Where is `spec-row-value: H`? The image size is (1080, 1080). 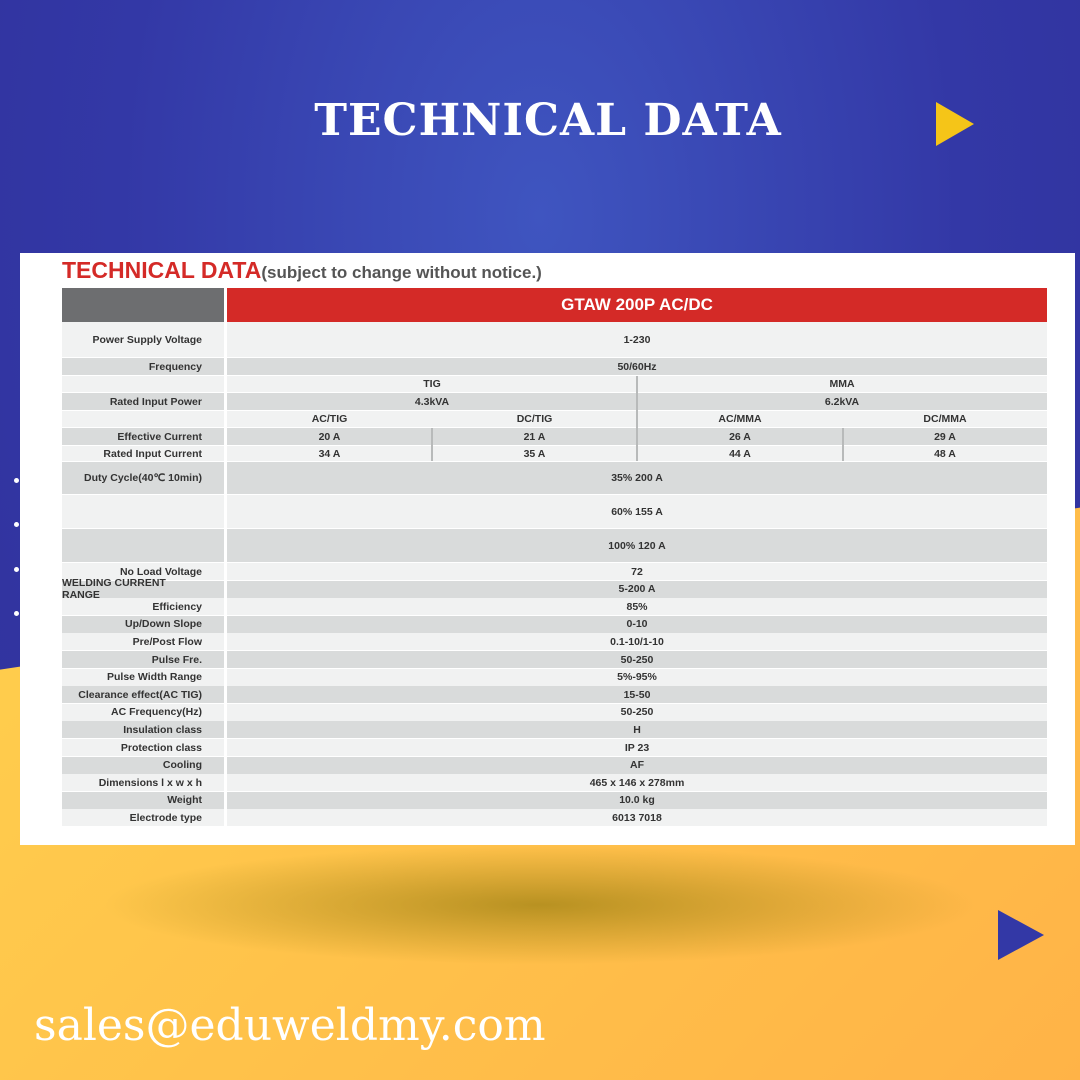
spec-row-value: H is located at coordinates (637, 730).